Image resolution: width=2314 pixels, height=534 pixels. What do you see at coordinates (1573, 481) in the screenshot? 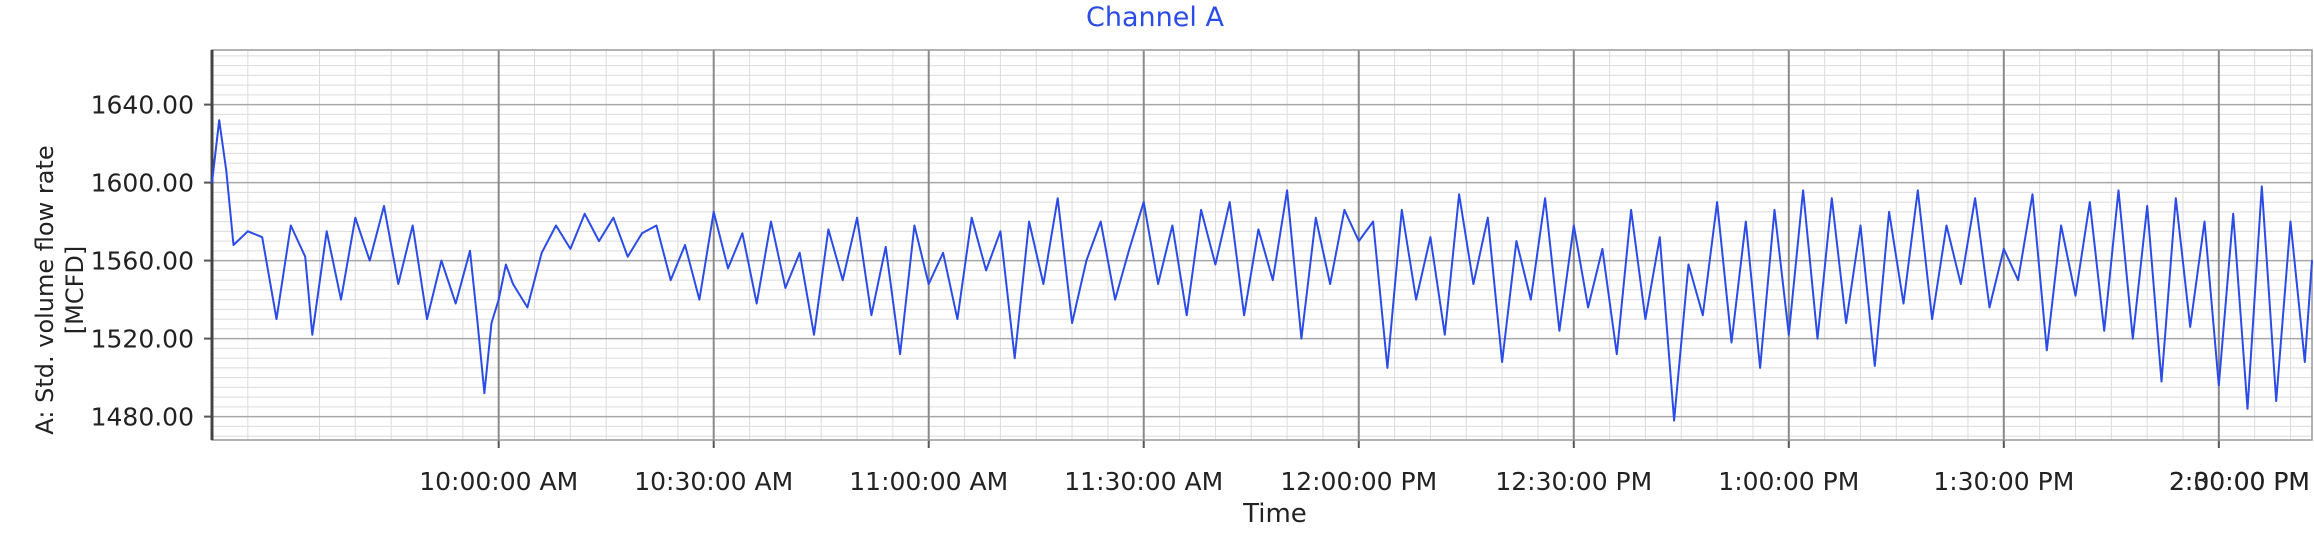
I see `x-tick-label: 12:30:00 PM` at bounding box center [1573, 481].